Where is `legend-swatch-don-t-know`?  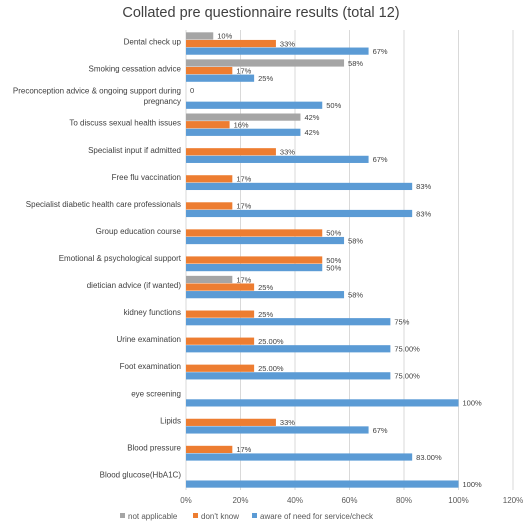
legend-swatch-don-t-know is located at coordinates (195, 515).